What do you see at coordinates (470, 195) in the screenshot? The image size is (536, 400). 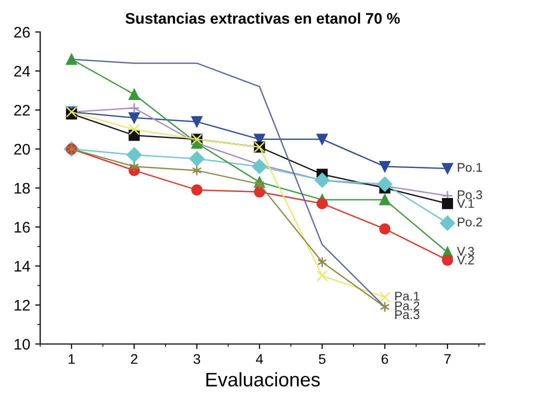 I see `series-label: Po.3` at bounding box center [470, 195].